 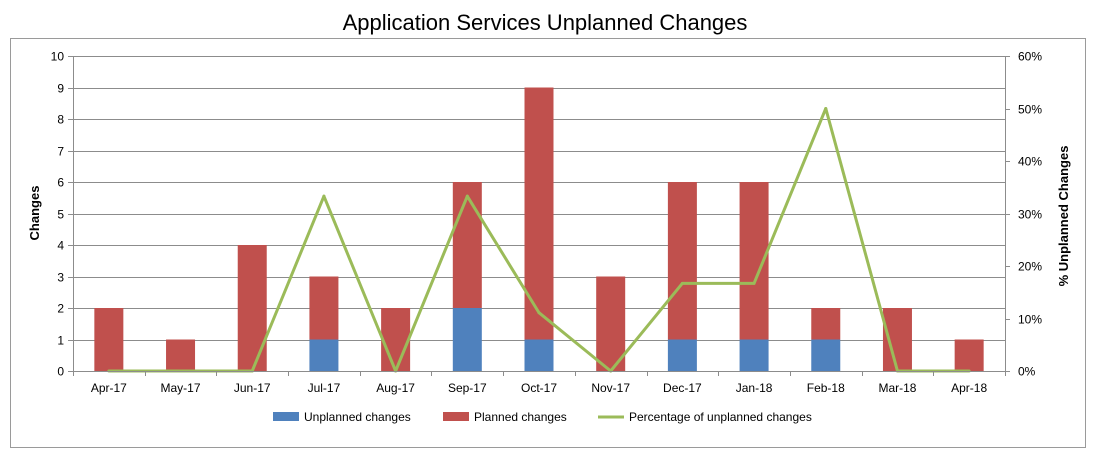 What do you see at coordinates (1030, 162) in the screenshot?
I see `y2-tick-label: 40%` at bounding box center [1030, 162].